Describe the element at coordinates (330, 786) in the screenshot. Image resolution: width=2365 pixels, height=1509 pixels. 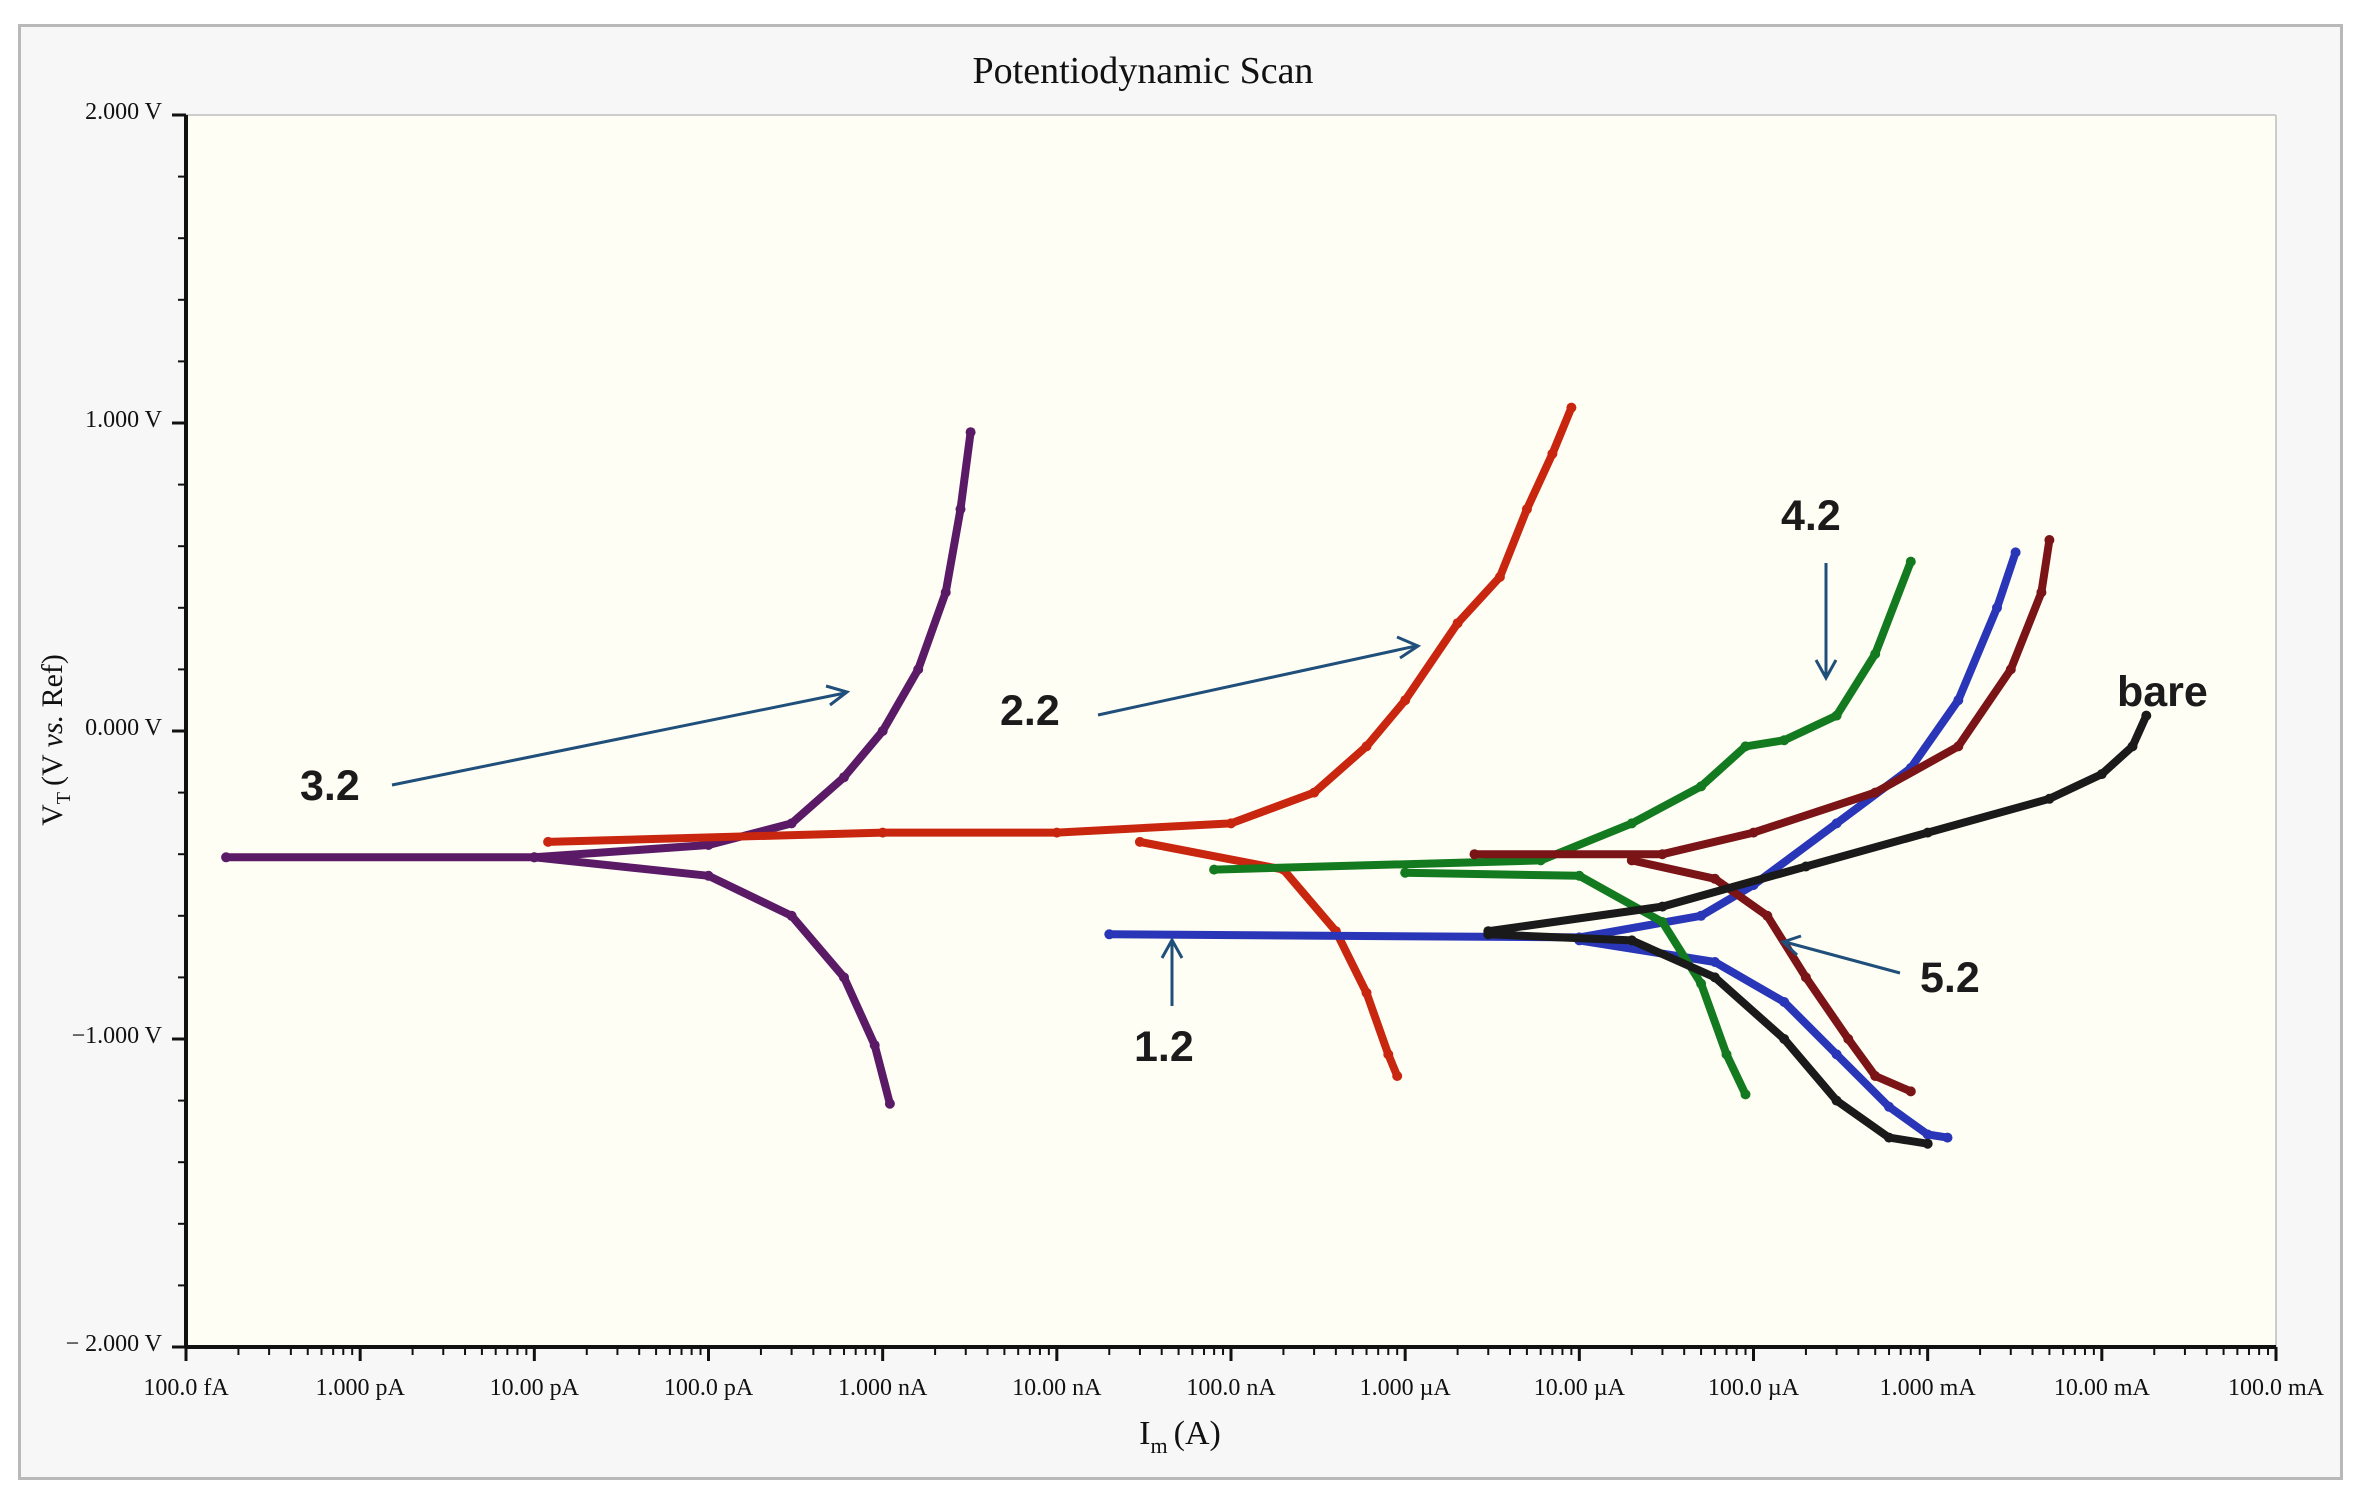
I see `label-3-2: 3.2` at that location.